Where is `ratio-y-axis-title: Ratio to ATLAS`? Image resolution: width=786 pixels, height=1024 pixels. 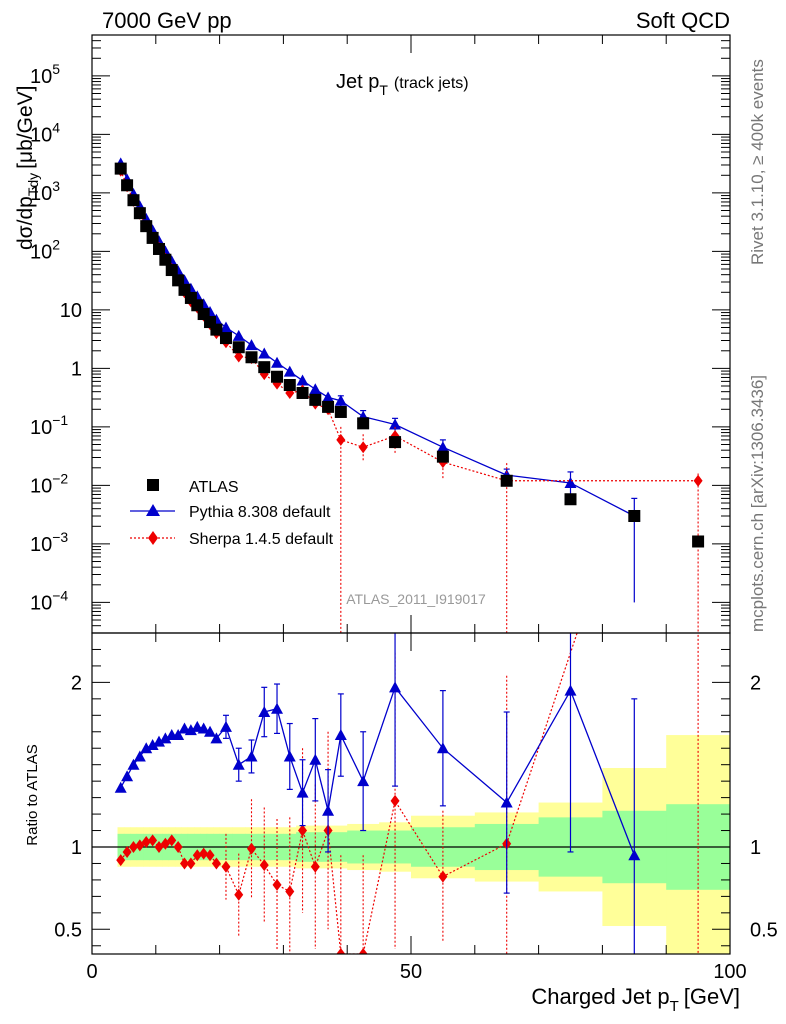 ratio-y-axis-title: Ratio to ATLAS is located at coordinates (32, 794).